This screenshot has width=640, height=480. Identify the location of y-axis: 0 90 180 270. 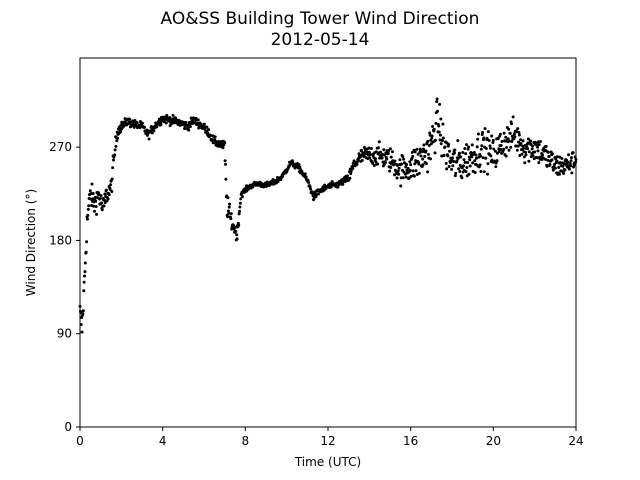
(64, 287).